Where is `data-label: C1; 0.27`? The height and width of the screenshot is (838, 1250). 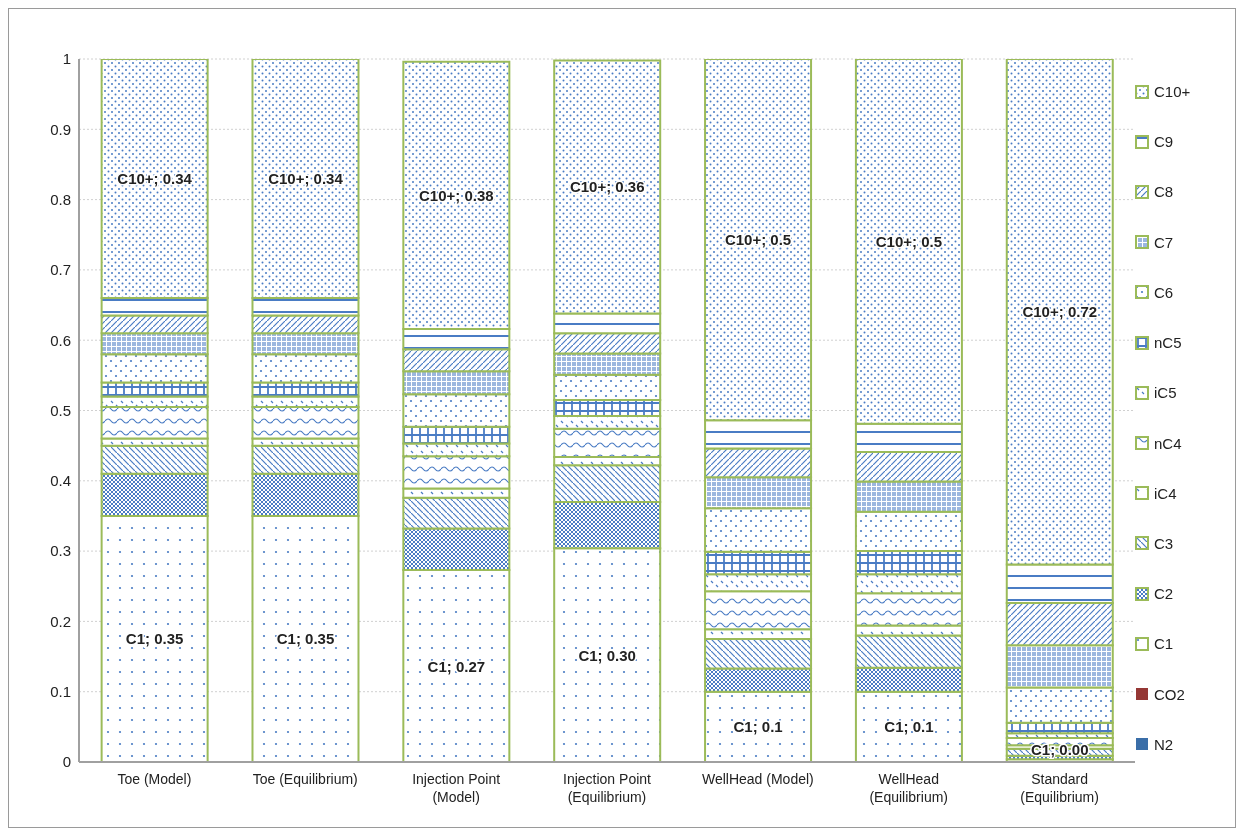 data-label: C1; 0.27 is located at coordinates (456, 666).